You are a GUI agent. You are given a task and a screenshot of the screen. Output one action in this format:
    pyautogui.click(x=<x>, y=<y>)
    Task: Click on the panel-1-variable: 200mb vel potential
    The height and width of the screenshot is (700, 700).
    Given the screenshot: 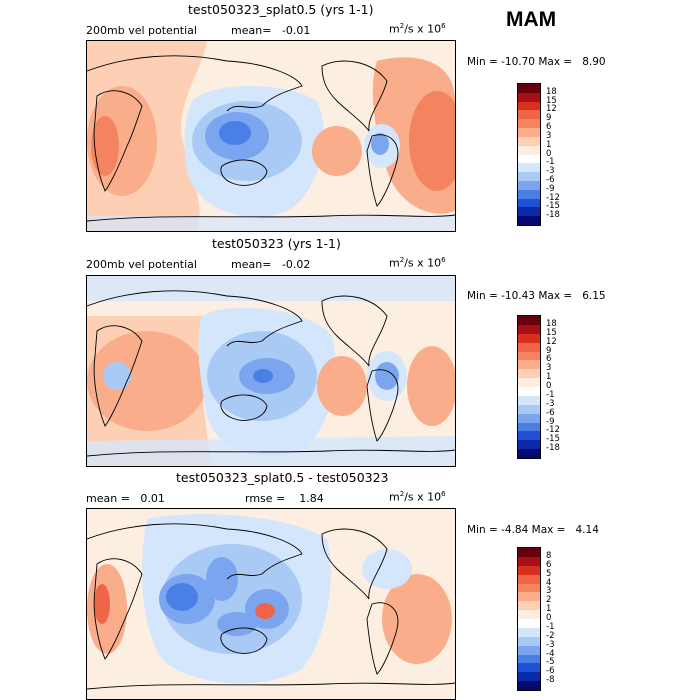 What is the action you would take?
    pyautogui.click(x=141, y=30)
    